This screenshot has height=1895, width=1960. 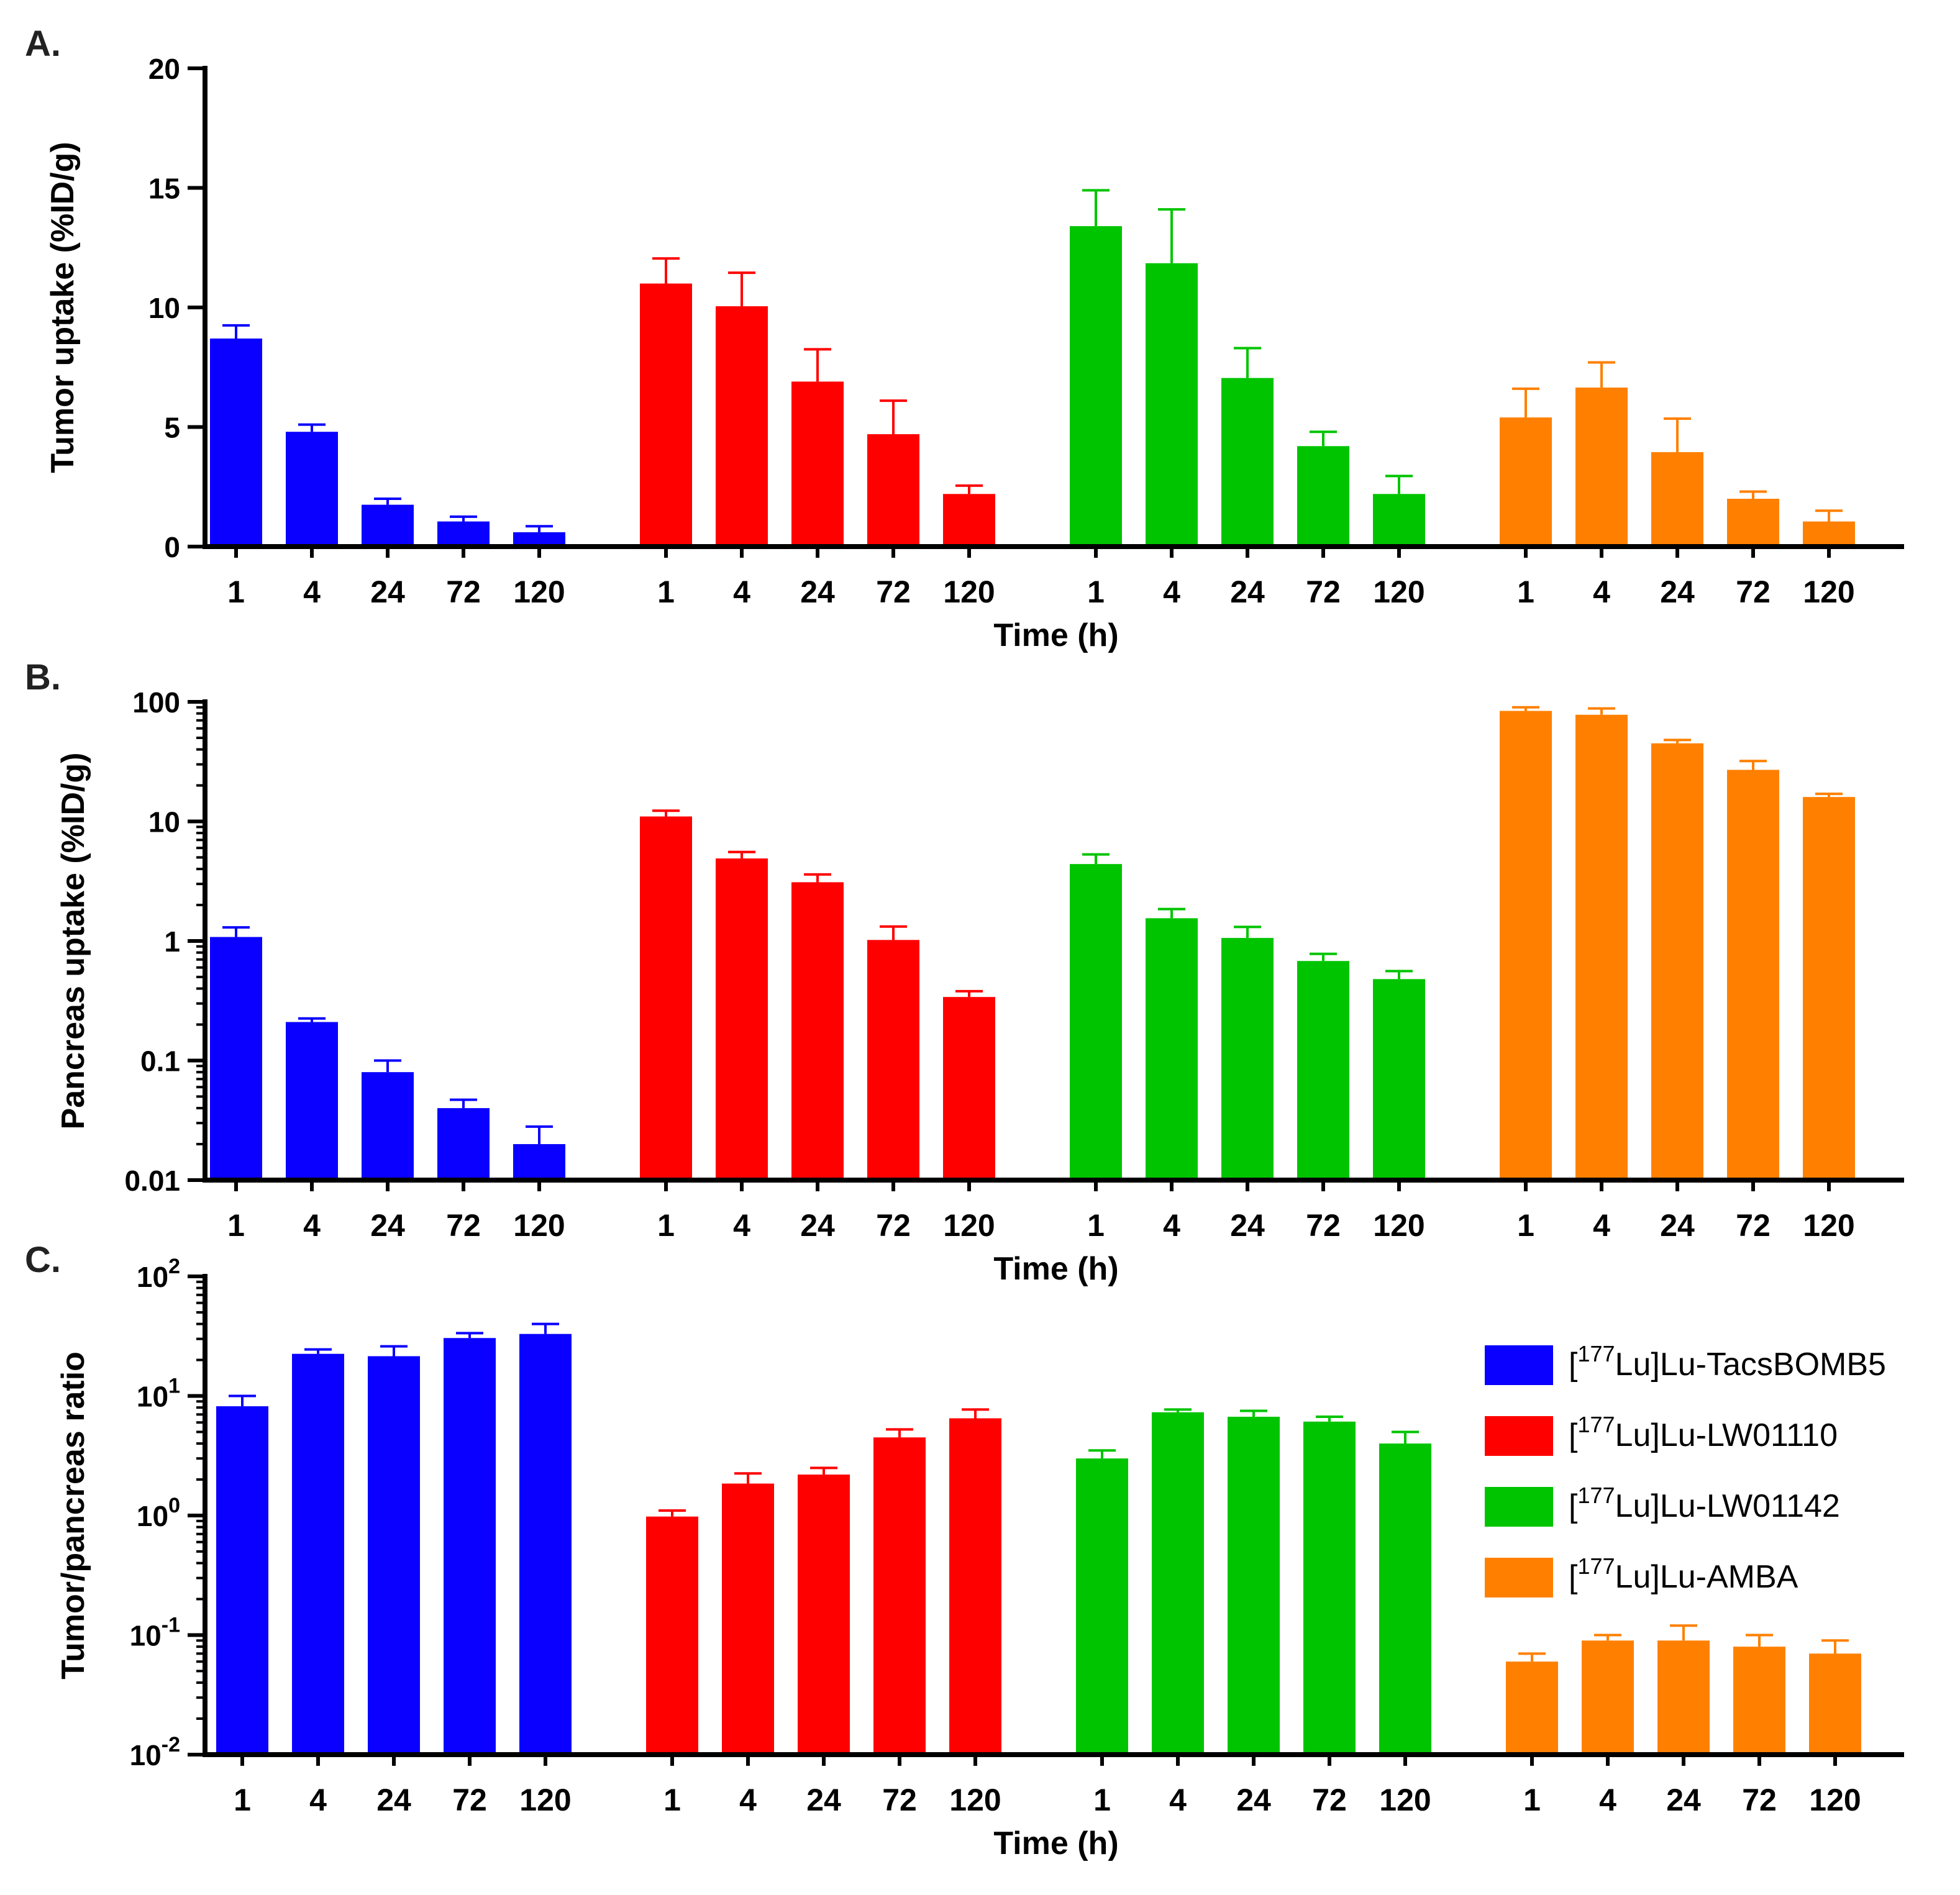 I want to click on y-tick-exponent: 2, so click(x=174, y=1266).